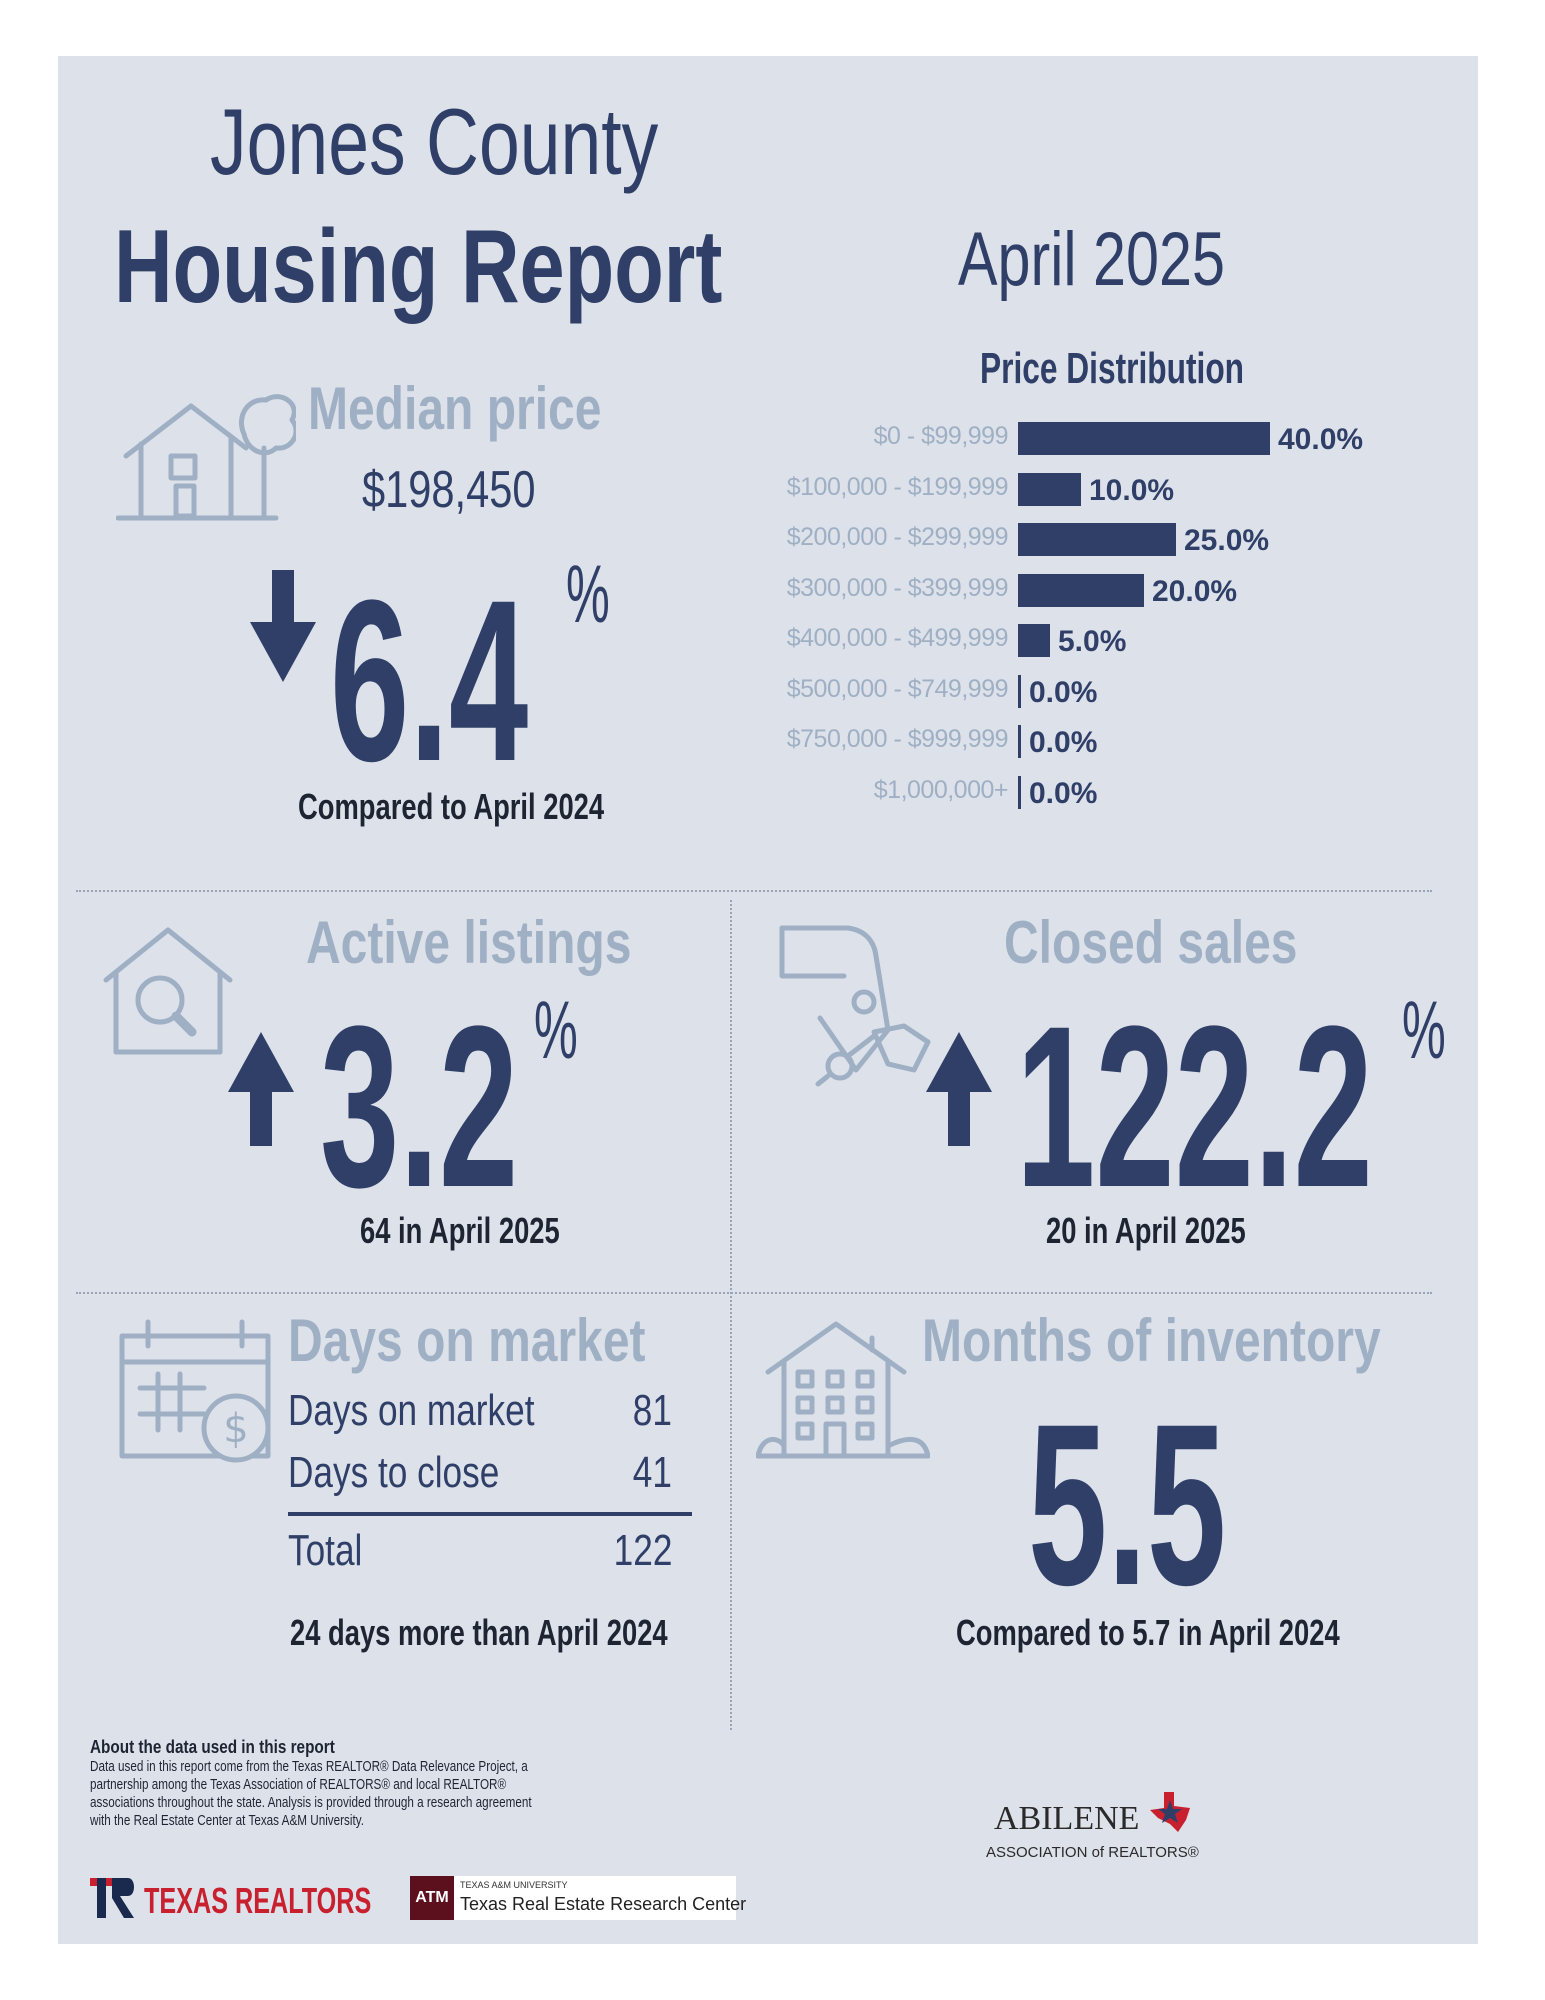 This screenshot has height=2000, width=1545. Describe the element at coordinates (897, 739) in the screenshot. I see `price-range-label: $750,000 - $999,999` at that location.